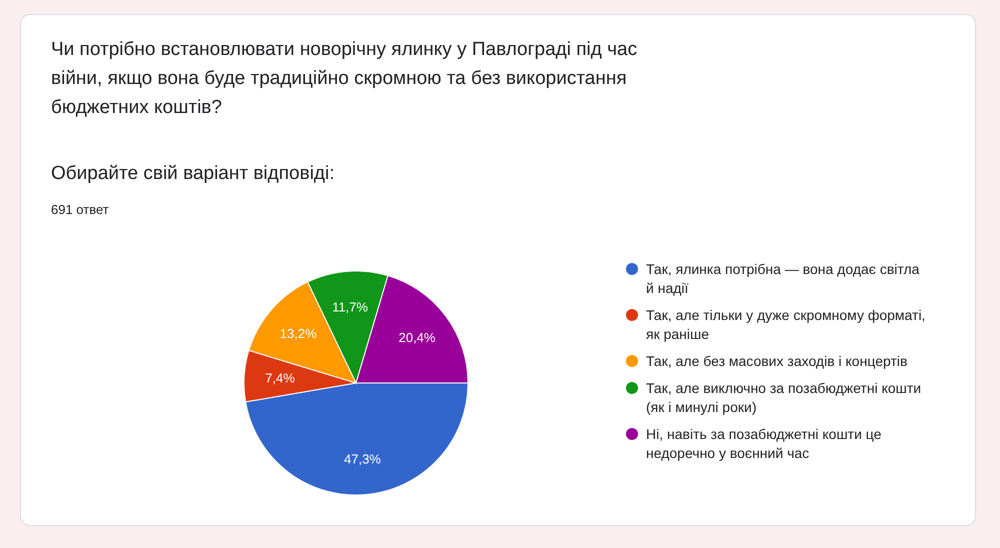  I want to click on text: 691 ответ, so click(80, 209).